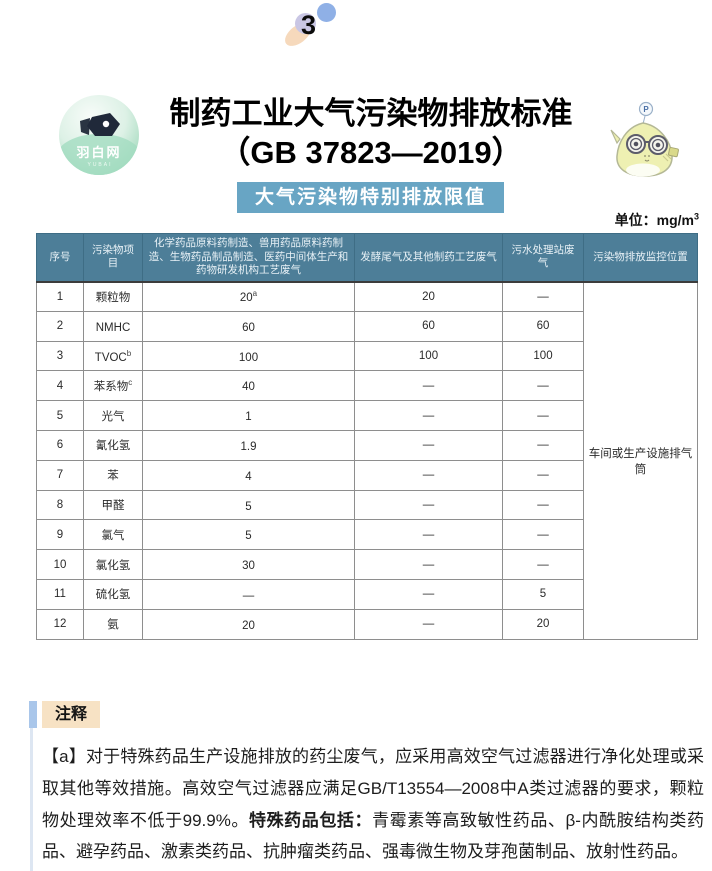 The width and height of the screenshot is (712, 871). What do you see at coordinates (130, 382) in the screenshot?
I see `item-sup: c` at bounding box center [130, 382].